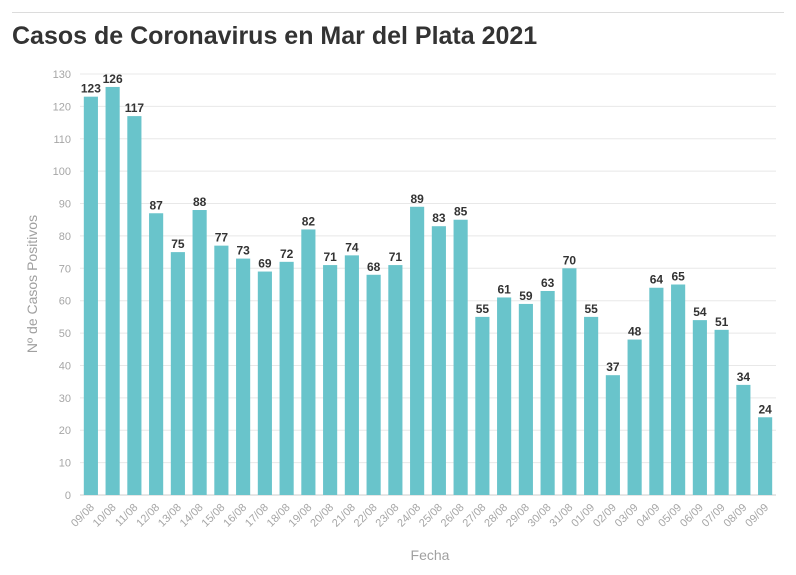  I want to click on x-tick-label: 12/08, so click(148, 516).